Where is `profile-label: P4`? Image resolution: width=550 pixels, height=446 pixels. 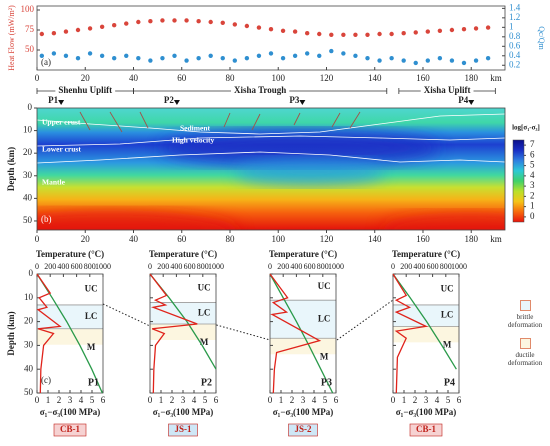
profile-label: P4 is located at coordinates (463, 100).